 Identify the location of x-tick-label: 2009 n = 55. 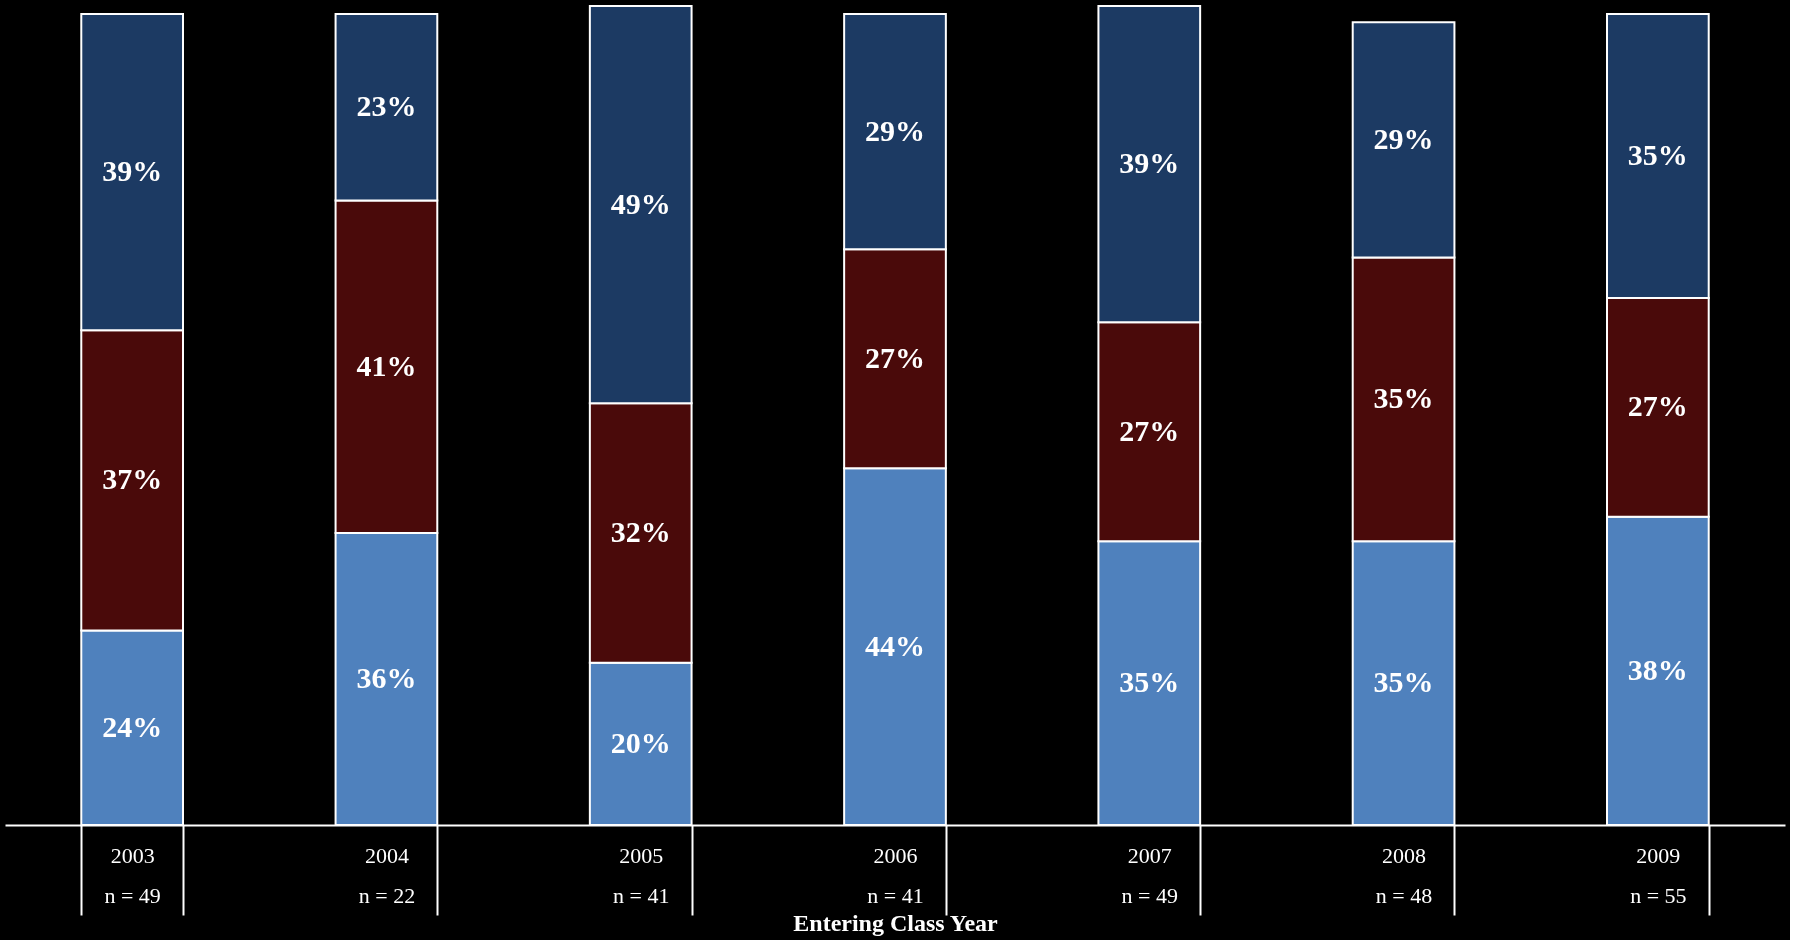
(1658, 875).